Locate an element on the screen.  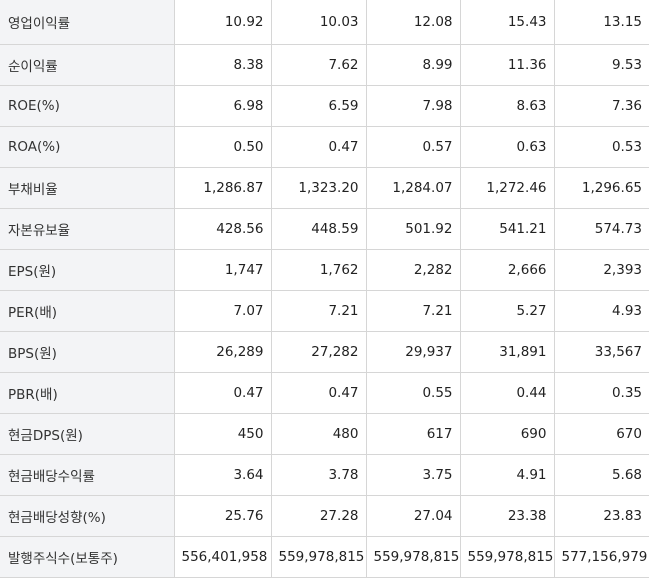
table-cell: 7.98 is located at coordinates (412, 106).